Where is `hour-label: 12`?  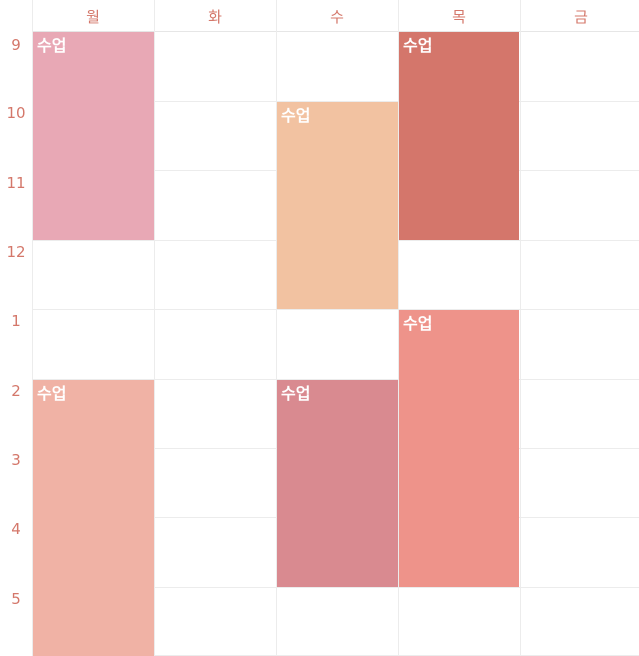 hour-label: 12 is located at coordinates (16, 252).